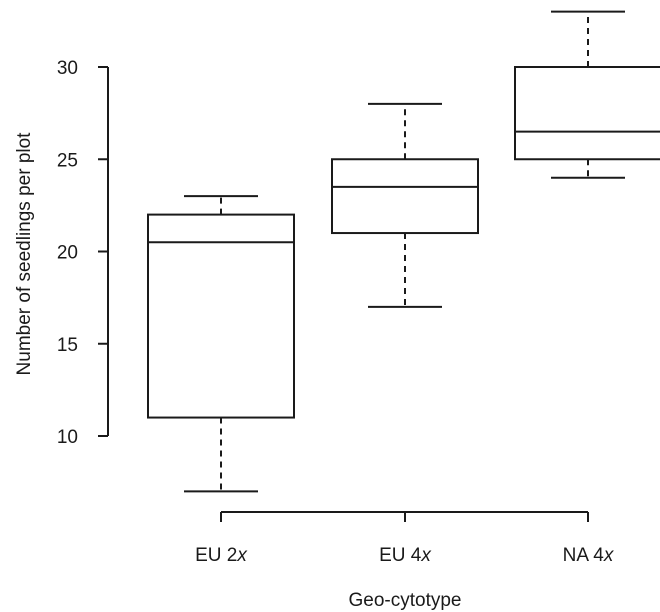  Describe the element at coordinates (221, 555) in the screenshot. I see `x-tick-label: EU 2x` at that location.